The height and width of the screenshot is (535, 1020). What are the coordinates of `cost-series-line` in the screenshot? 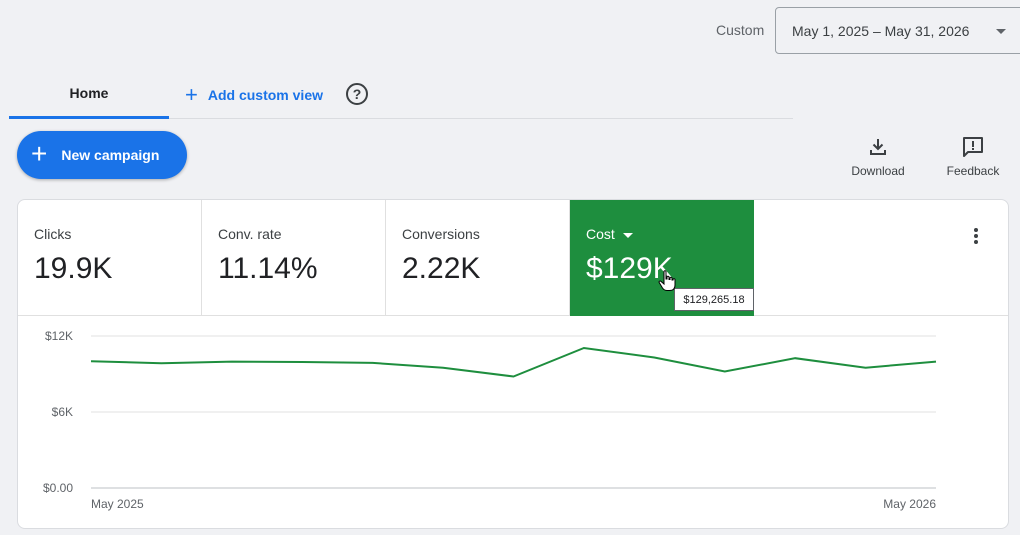 It's located at (513, 362).